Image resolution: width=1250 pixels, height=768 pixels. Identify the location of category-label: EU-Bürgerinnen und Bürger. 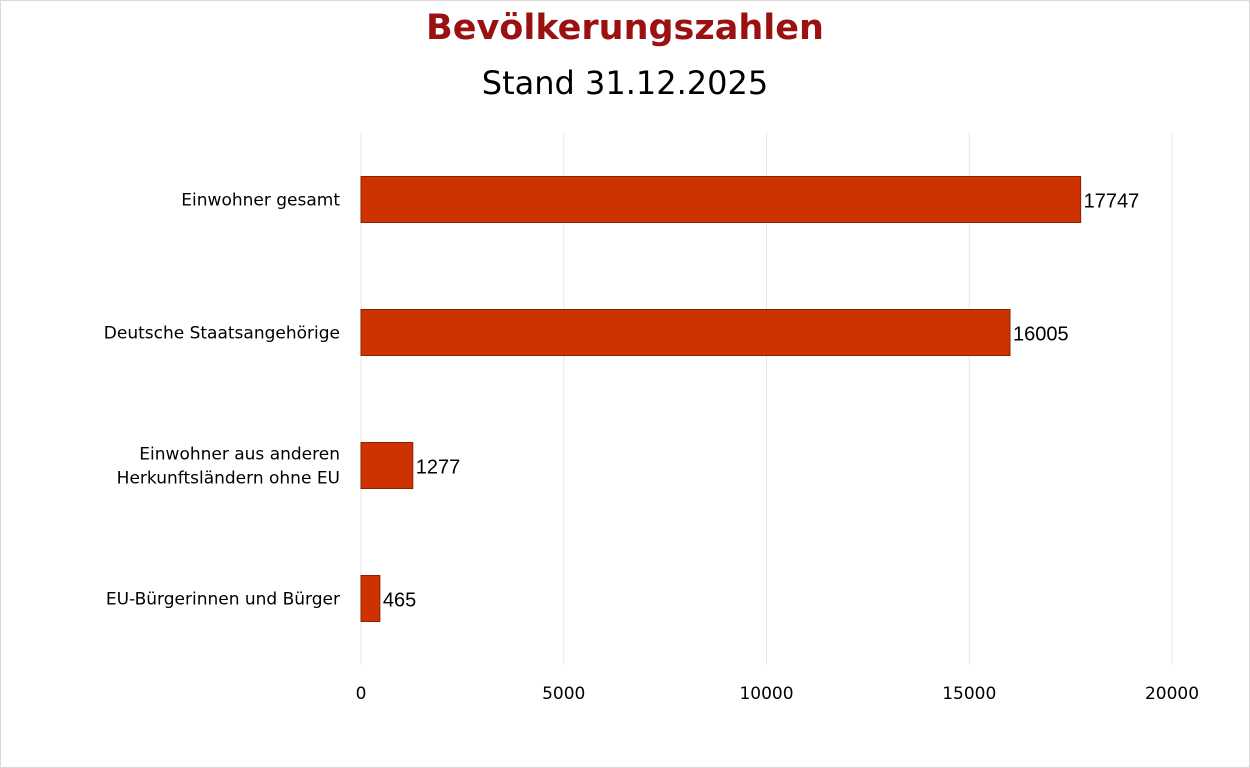
(223, 600).